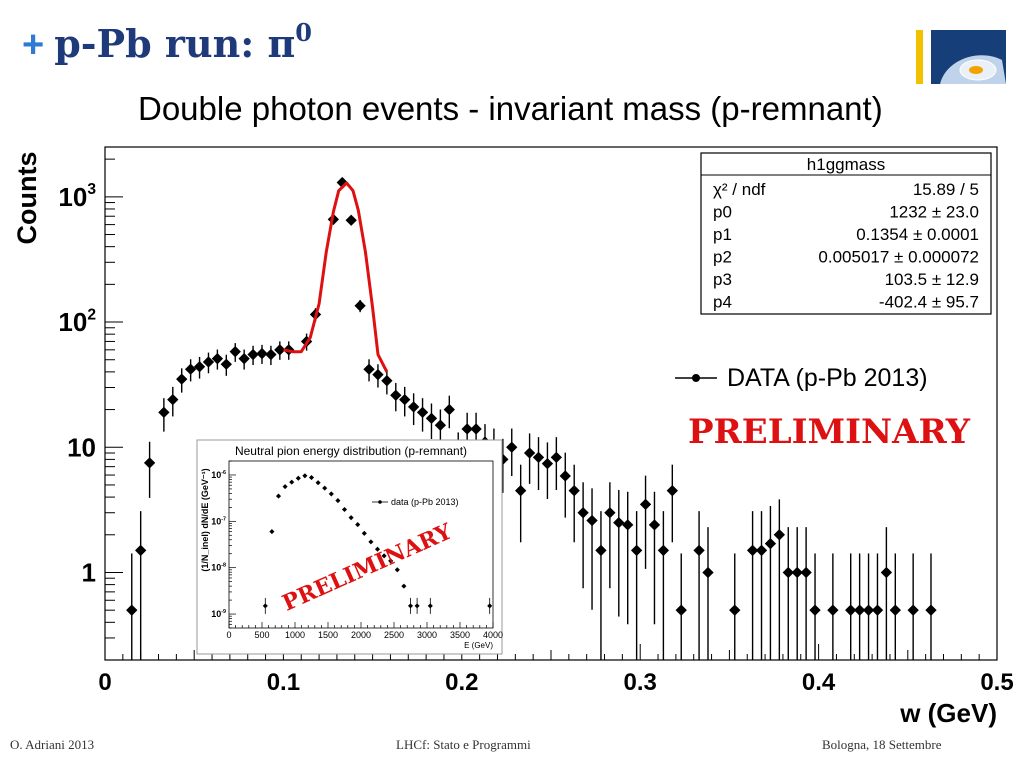 Image resolution: width=1024 pixels, height=768 pixels. Describe the element at coordinates (295, 635) in the screenshot. I see `inset-x-tick-label: 1000` at that location.